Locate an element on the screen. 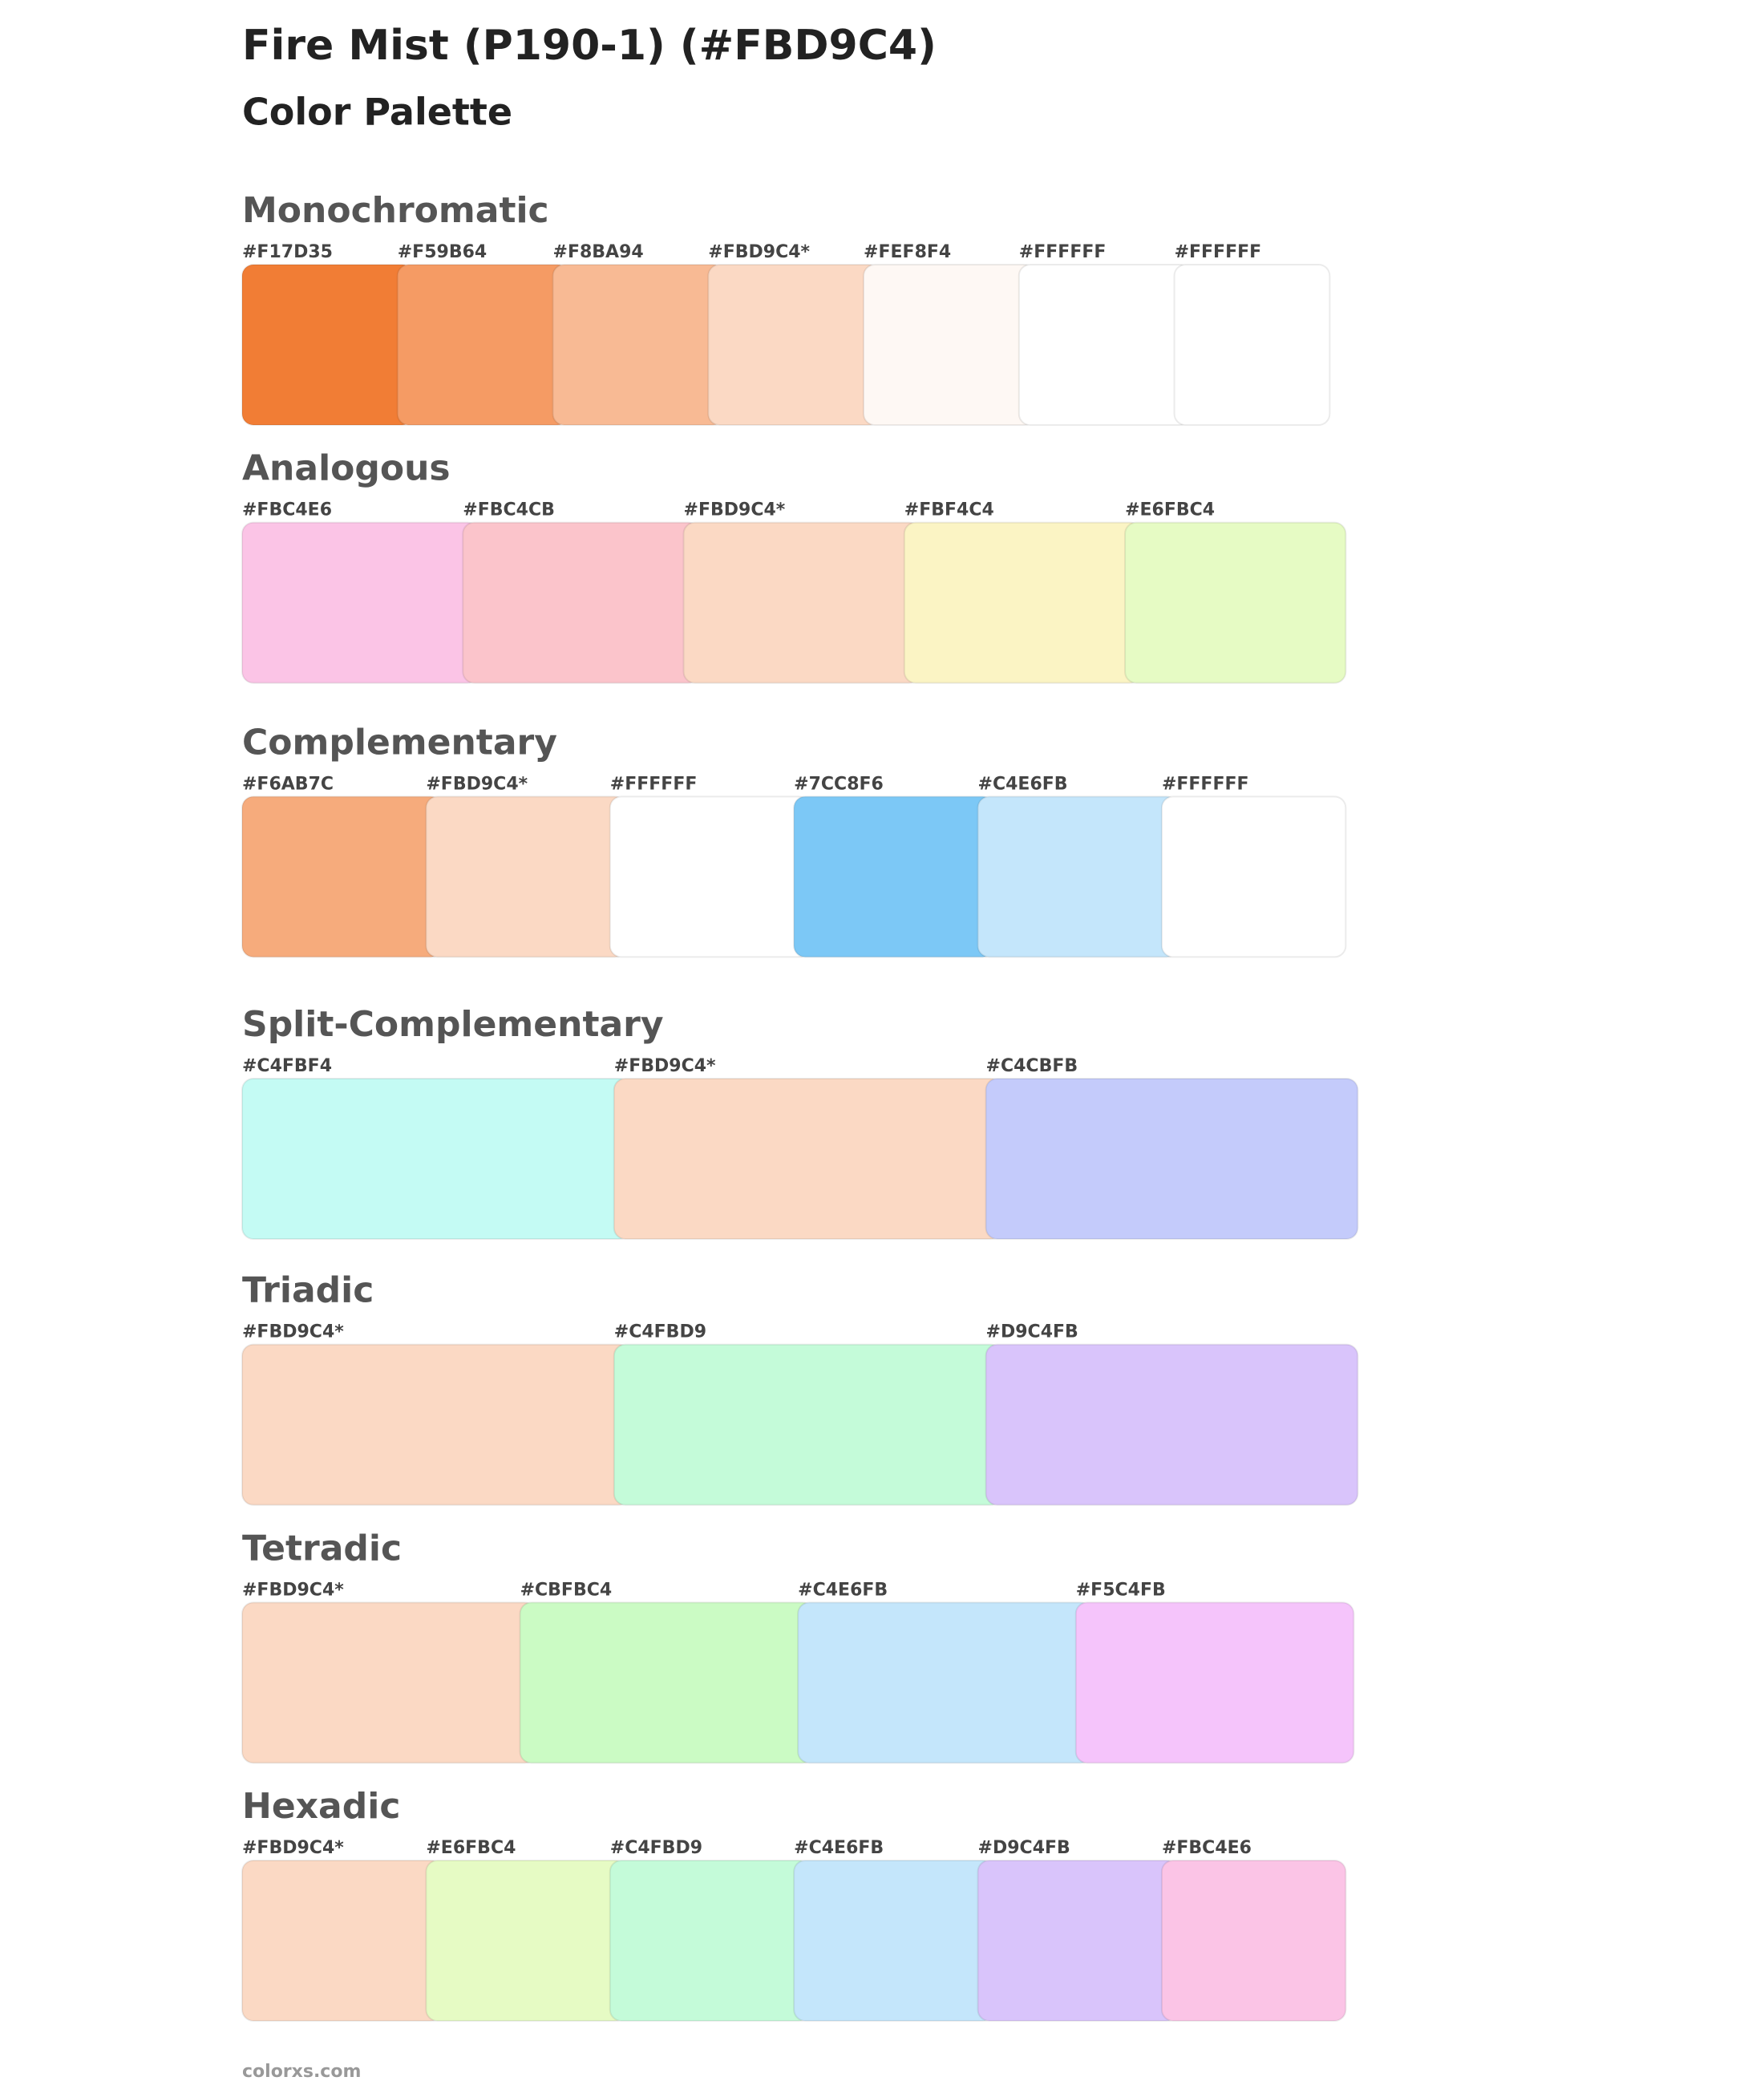 The width and height of the screenshot is (1764, 2085). swatch-label: #7CC8F6 is located at coordinates (839, 784).